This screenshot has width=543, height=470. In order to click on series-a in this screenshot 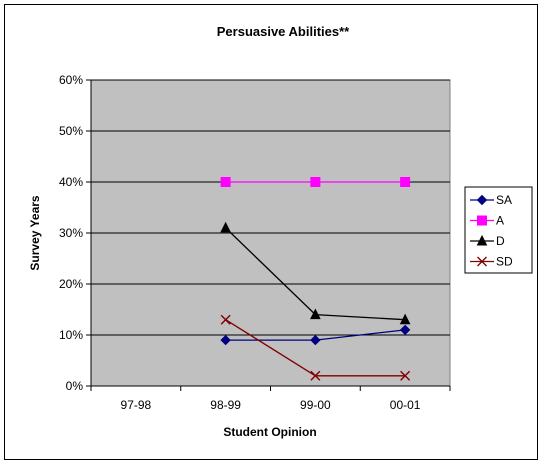, I will do `click(315, 182)`.